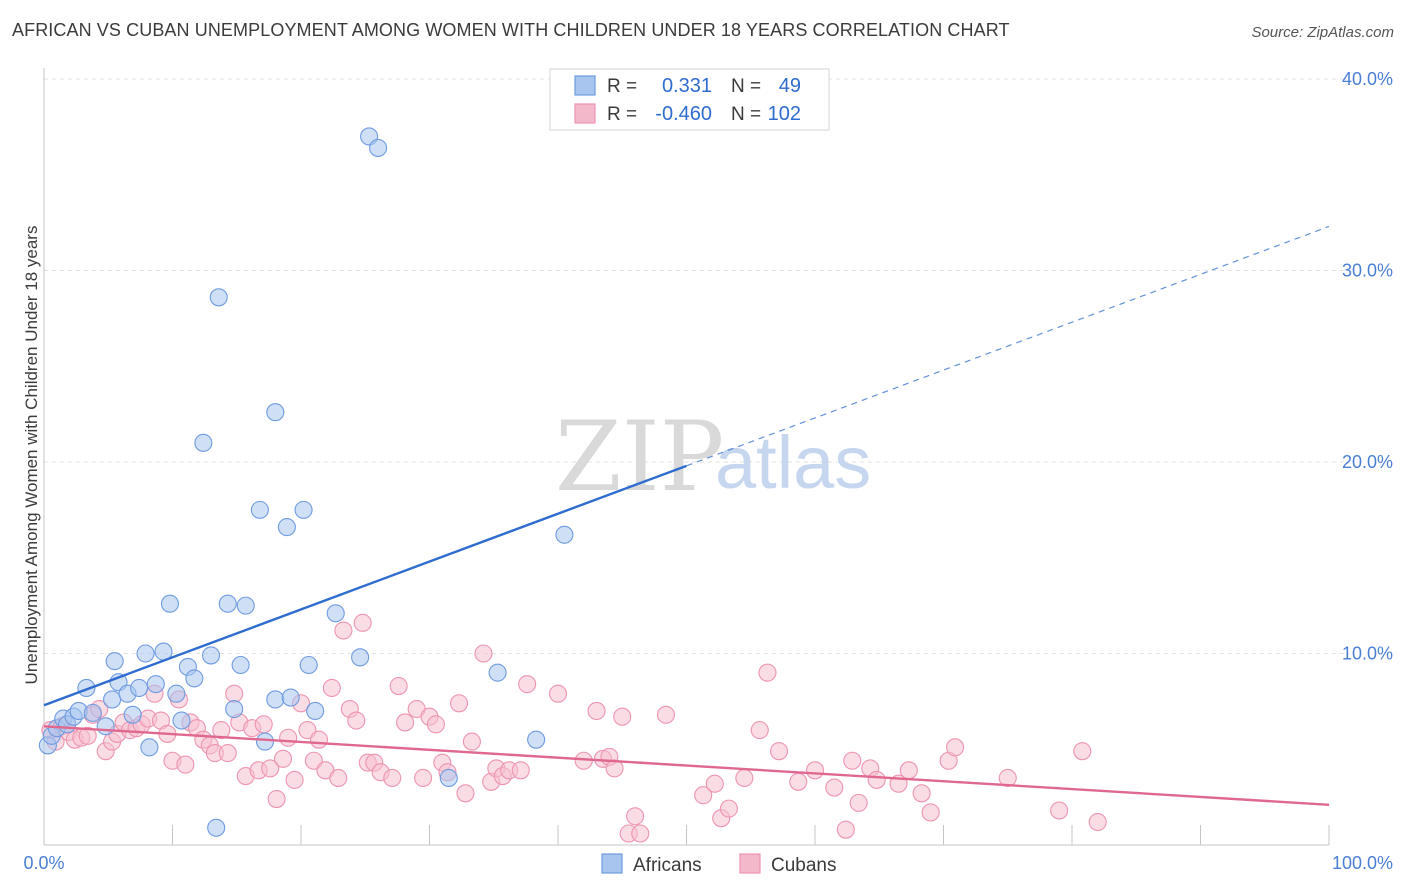 The width and height of the screenshot is (1406, 892). What do you see at coordinates (1367, 366) in the screenshot?
I see `y-tick-labels: 10.0% 20.0% 30.0% 40.0%` at bounding box center [1367, 366].